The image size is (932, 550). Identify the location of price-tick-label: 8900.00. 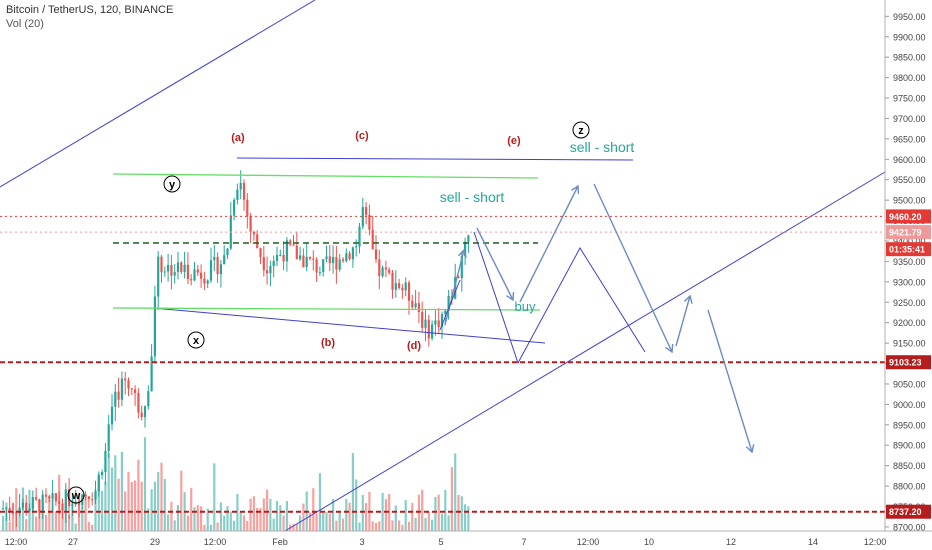
(909, 446).